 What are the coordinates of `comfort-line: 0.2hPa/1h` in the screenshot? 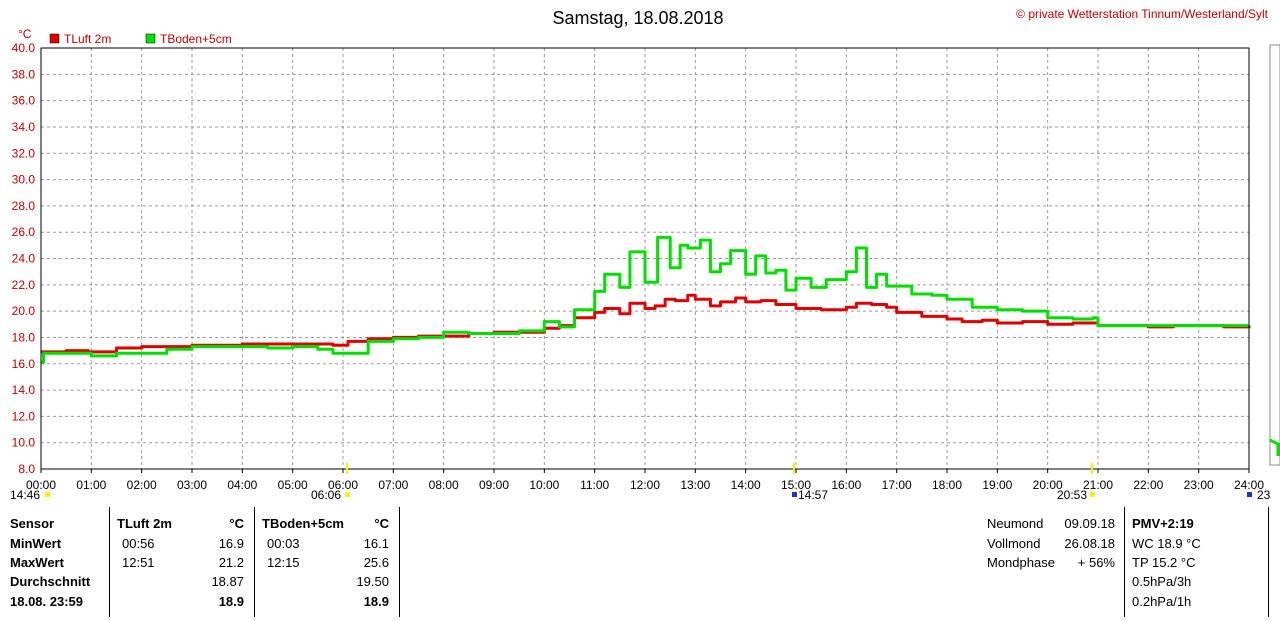 It's located at (1162, 601).